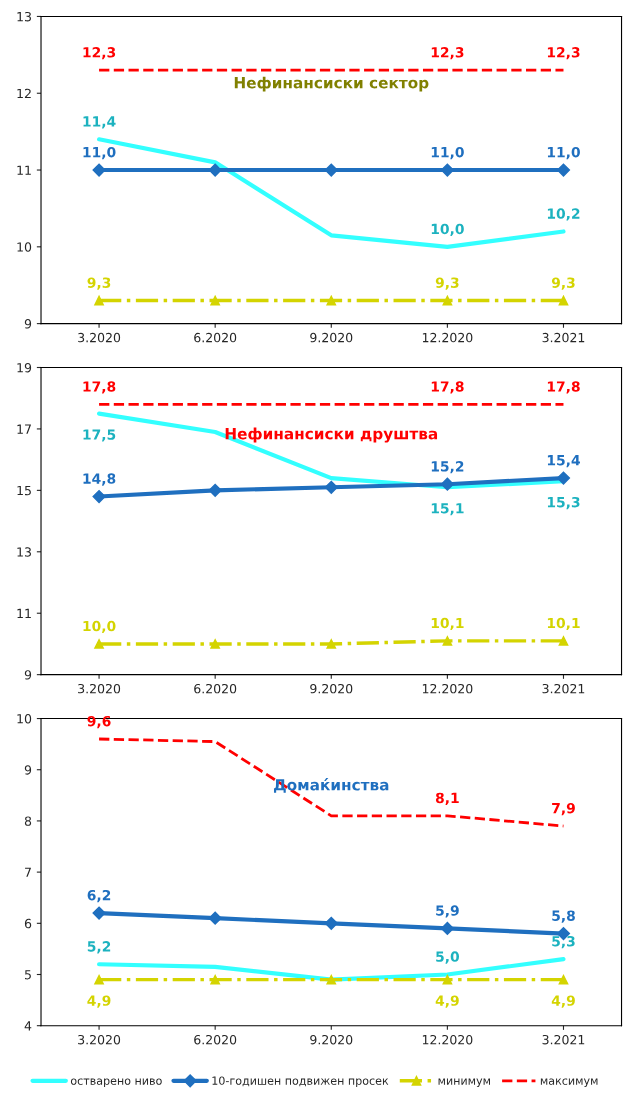 Image resolution: width=631 pixels, height=1097 pixels. I want to click on data-label: 14,8, so click(99, 479).